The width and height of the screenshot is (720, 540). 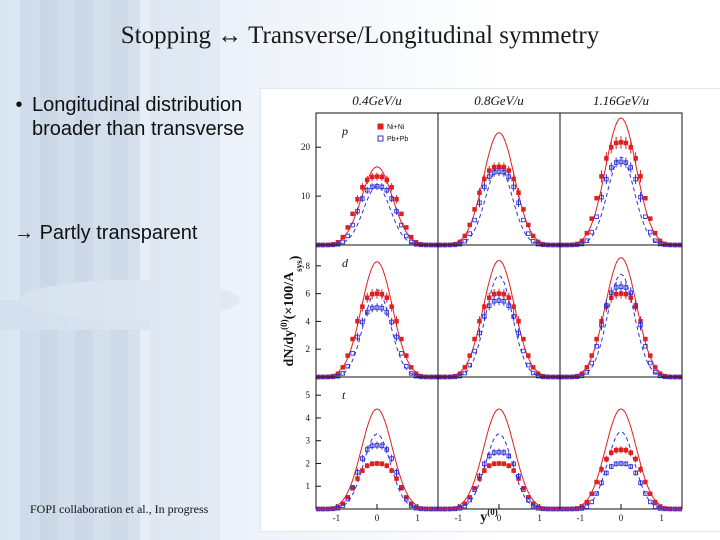 What do you see at coordinates (377, 215) in the screenshot?
I see `dashed-model-curve` at bounding box center [377, 215].